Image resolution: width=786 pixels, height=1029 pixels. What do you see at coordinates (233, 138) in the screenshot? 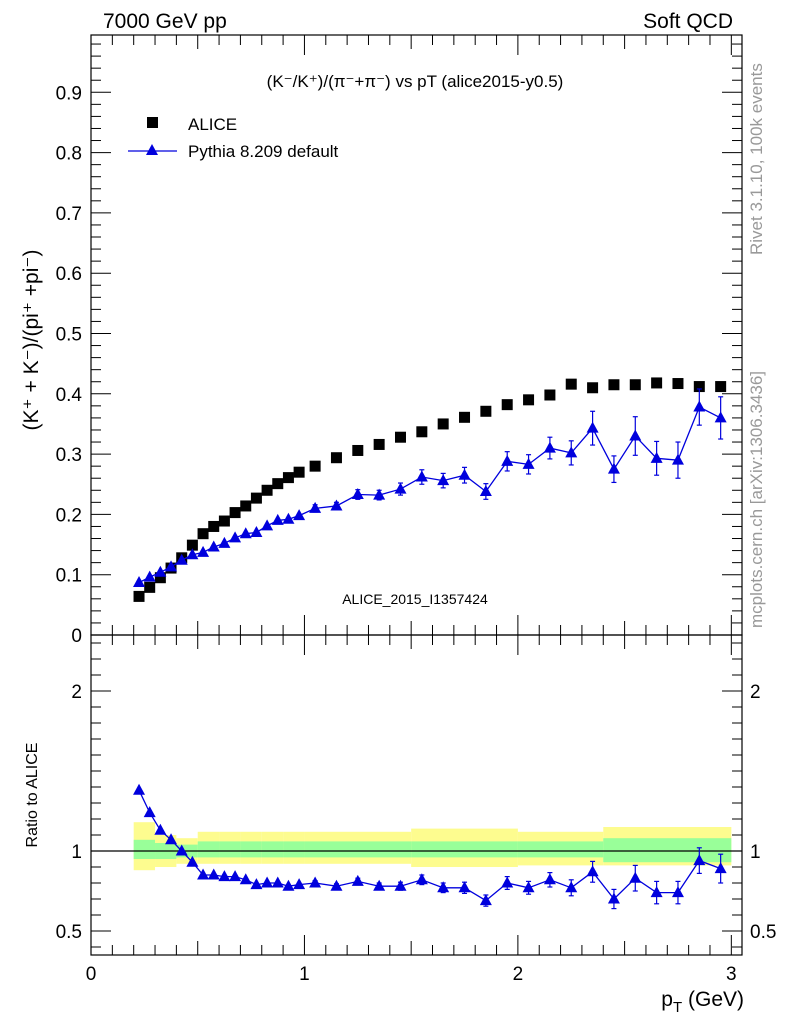
I see `legend: ALICE Pythia 8.209 default` at bounding box center [233, 138].